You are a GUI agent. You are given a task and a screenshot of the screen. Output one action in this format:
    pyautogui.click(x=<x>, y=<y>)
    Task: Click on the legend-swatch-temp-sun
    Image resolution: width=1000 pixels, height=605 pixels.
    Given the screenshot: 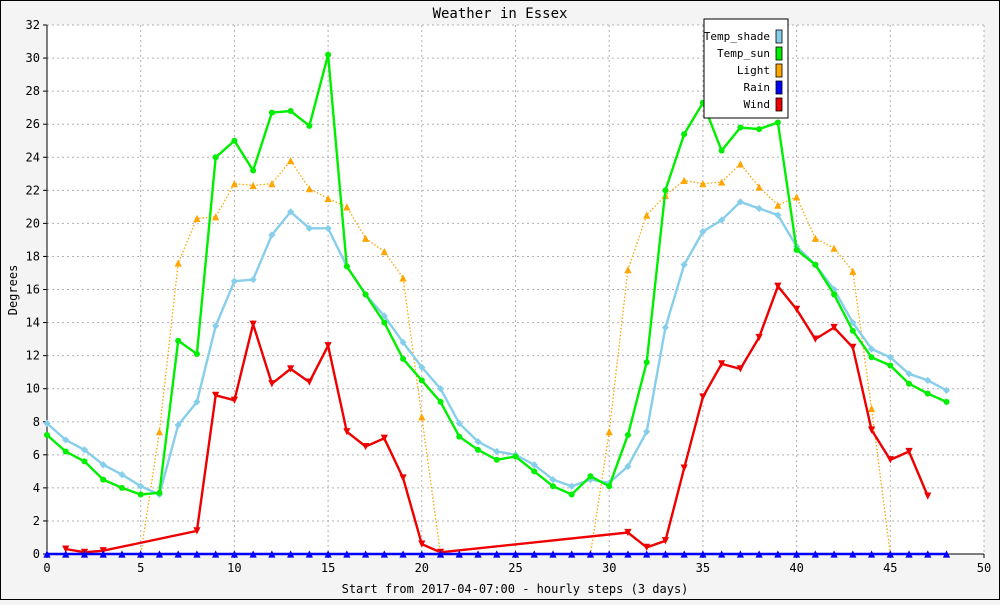 What is the action you would take?
    pyautogui.click(x=779, y=53)
    